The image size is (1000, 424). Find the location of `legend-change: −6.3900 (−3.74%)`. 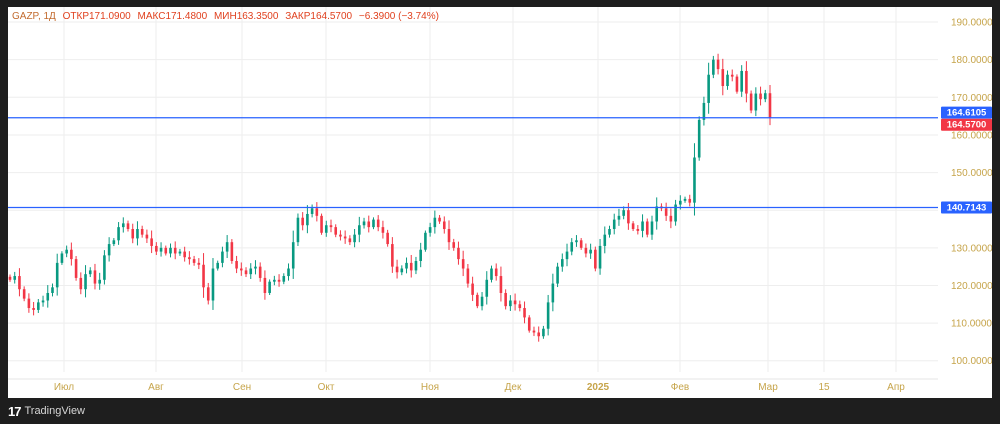

legend-change: −6.3900 (−3.74%) is located at coordinates (398, 16).